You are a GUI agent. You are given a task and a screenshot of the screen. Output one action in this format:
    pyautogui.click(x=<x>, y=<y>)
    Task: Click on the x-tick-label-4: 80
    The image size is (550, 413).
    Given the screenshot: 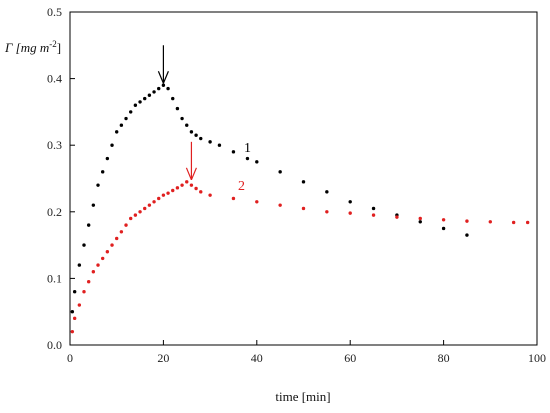 What is the action you would take?
    pyautogui.click(x=444, y=358)
    